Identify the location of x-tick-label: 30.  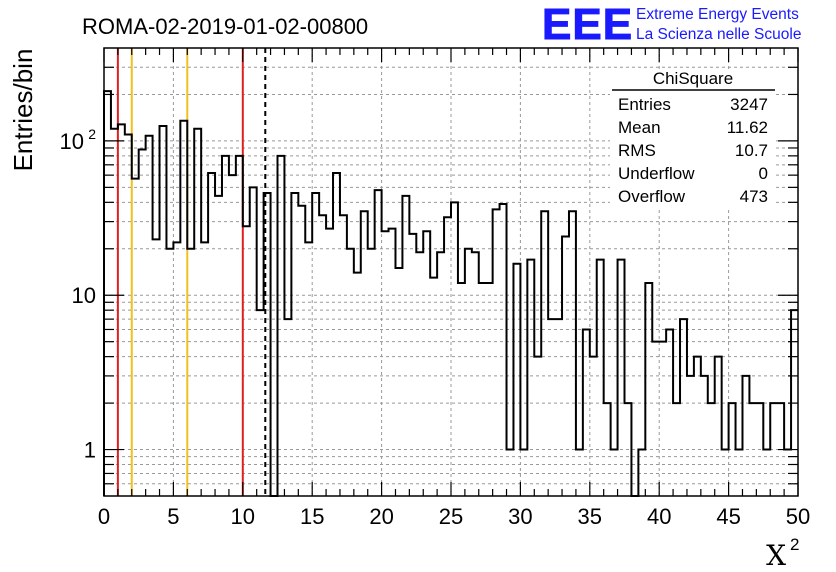
(520, 516).